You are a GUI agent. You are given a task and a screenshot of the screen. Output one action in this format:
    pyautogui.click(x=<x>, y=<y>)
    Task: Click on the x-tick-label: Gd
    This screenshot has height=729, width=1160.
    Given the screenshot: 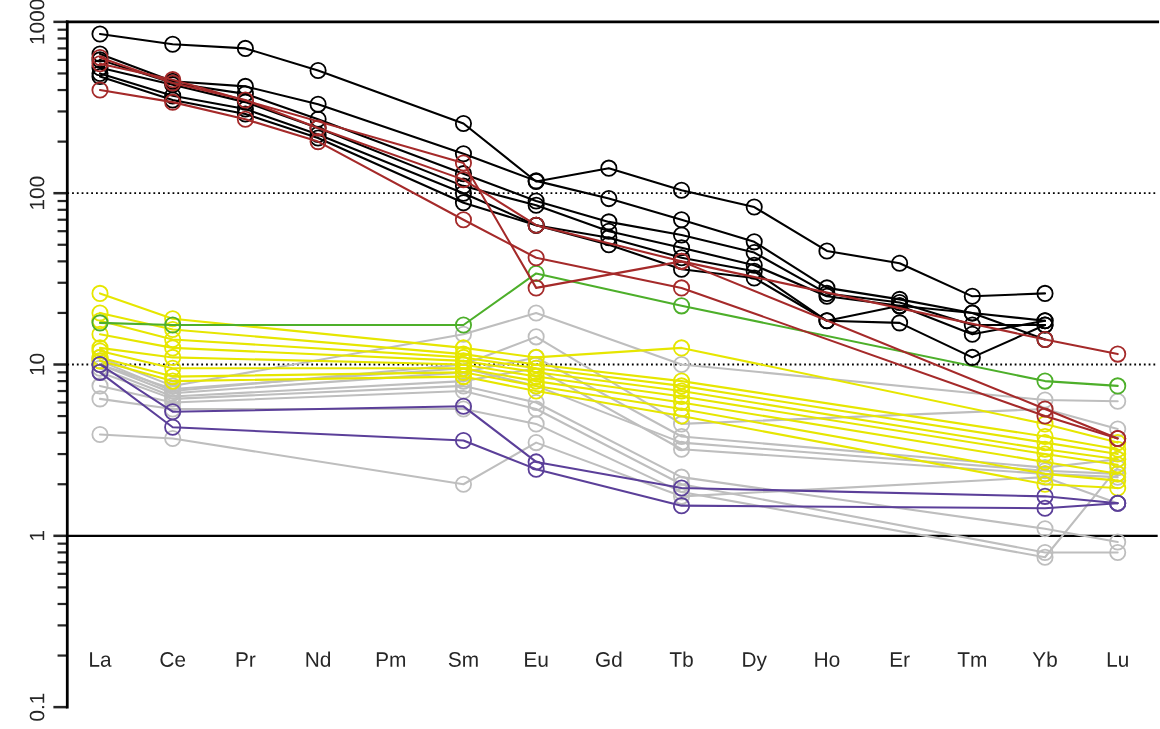 What is the action you would take?
    pyautogui.click(x=609, y=659)
    